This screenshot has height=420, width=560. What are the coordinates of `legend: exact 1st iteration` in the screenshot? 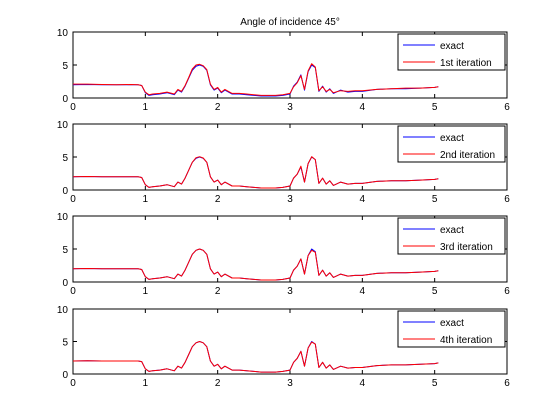 It's located at (451, 52).